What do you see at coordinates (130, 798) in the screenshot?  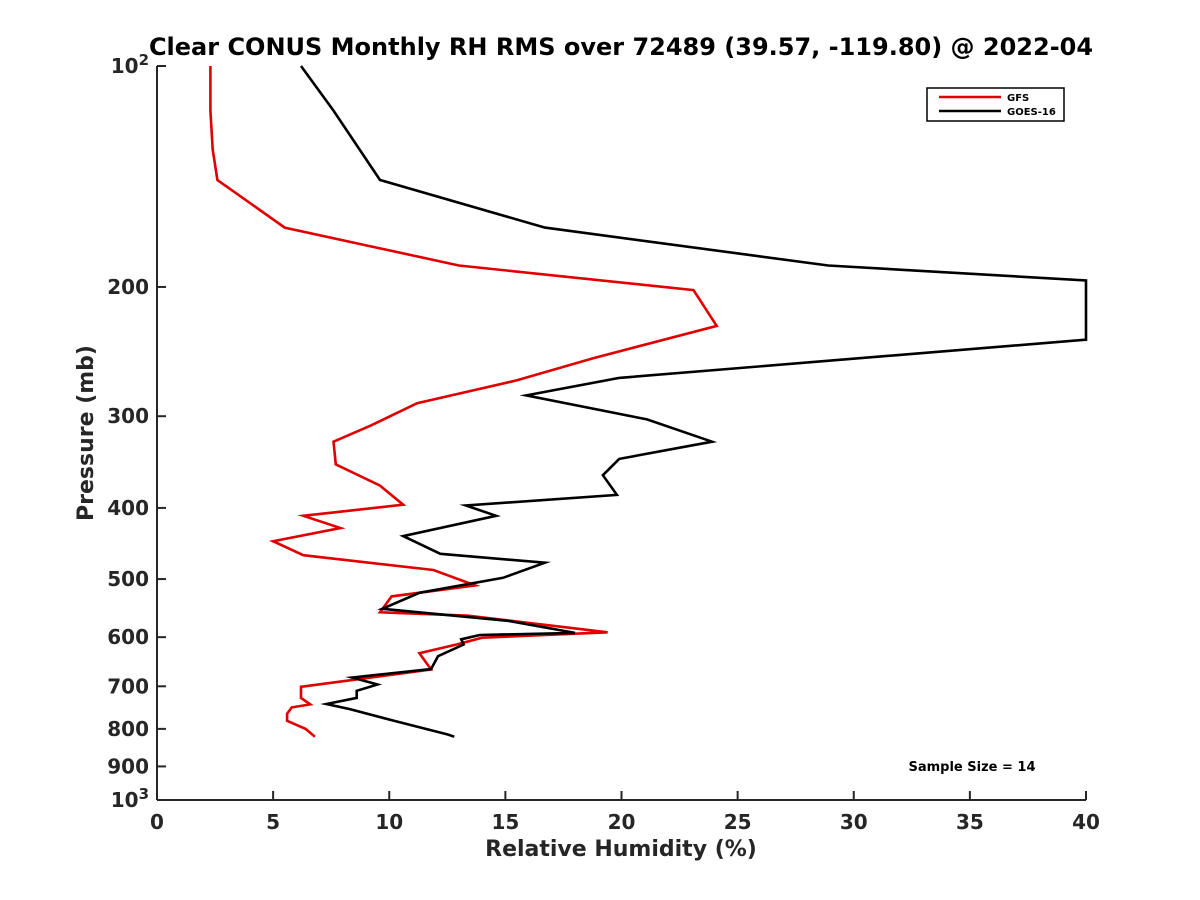 I see `y-tick-label: 10³` at bounding box center [130, 798].